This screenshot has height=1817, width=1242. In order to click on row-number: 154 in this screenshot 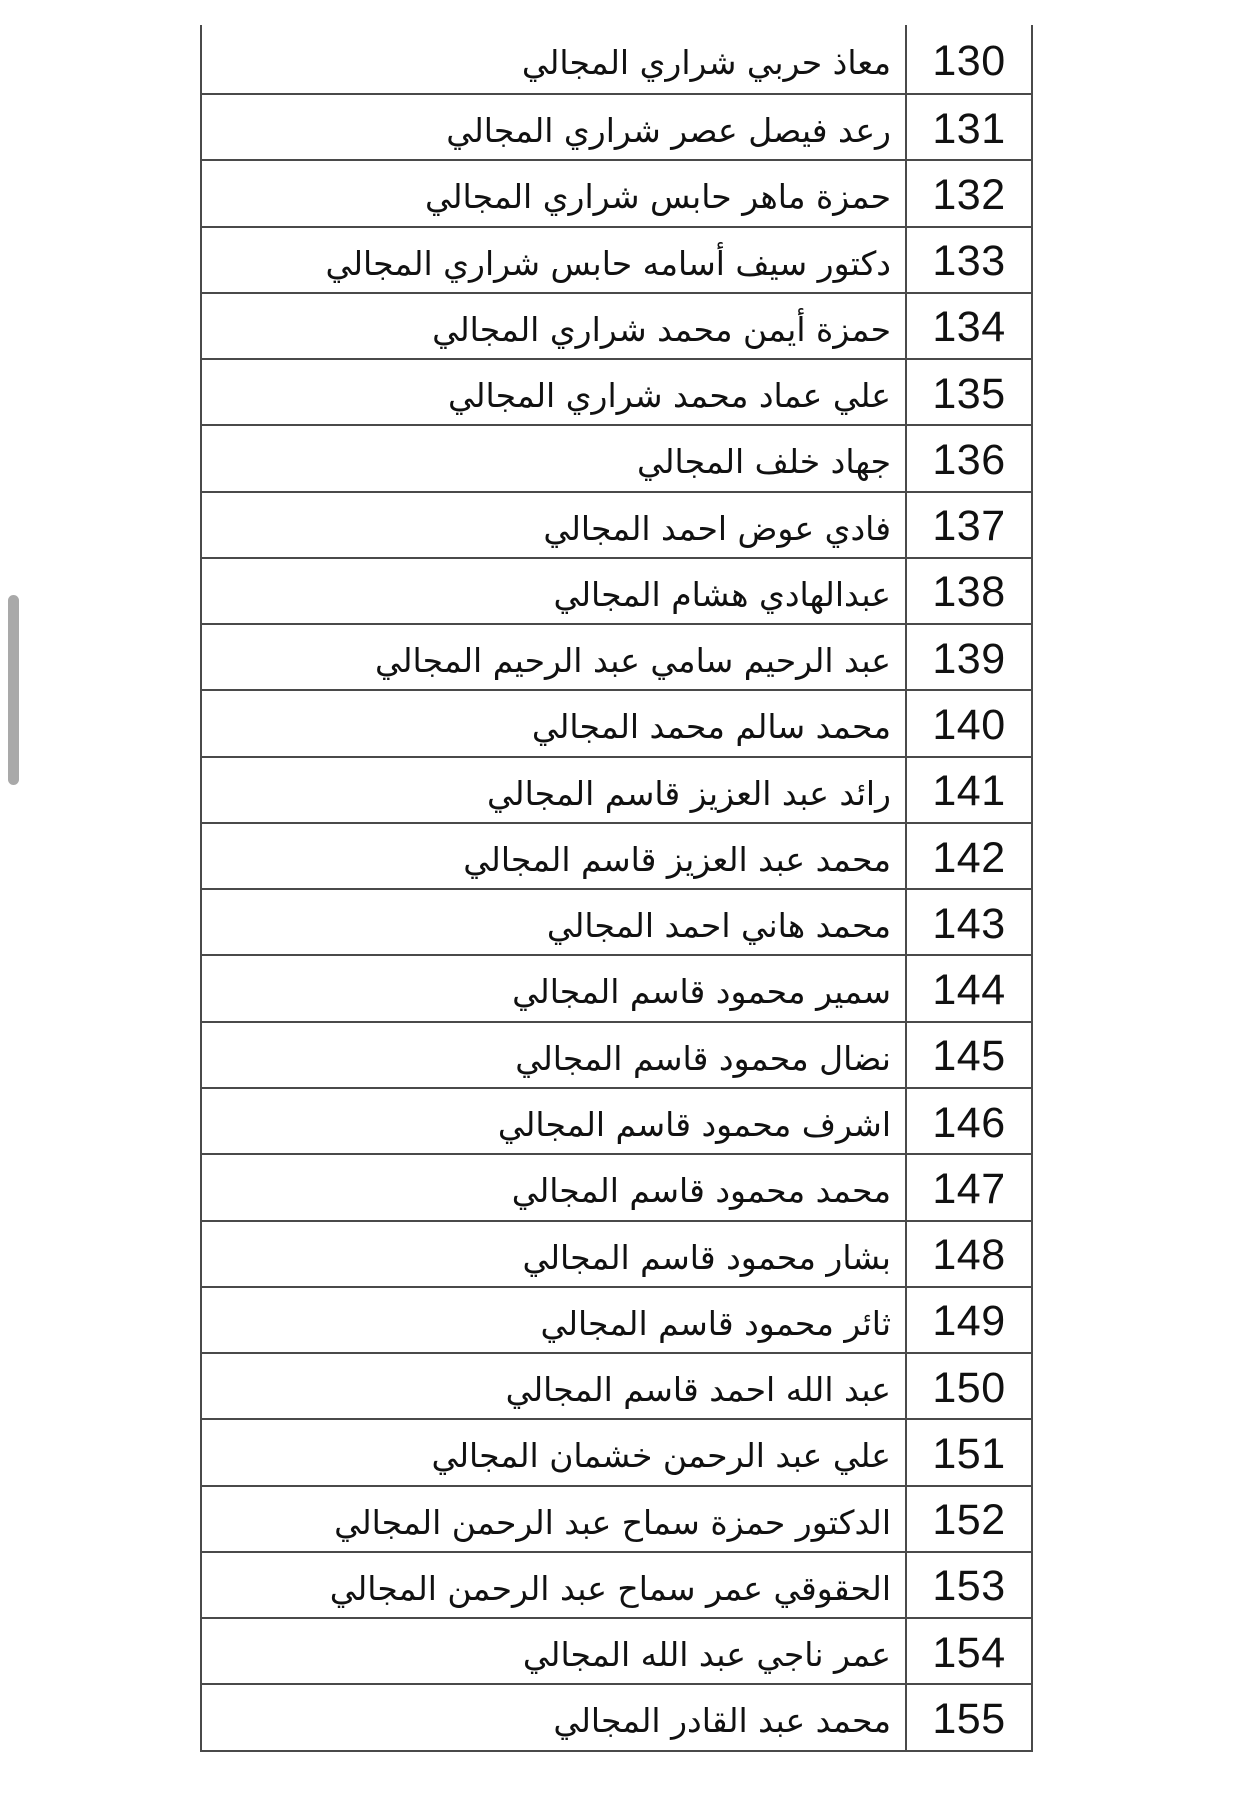, I will do `click(969, 1652)`.